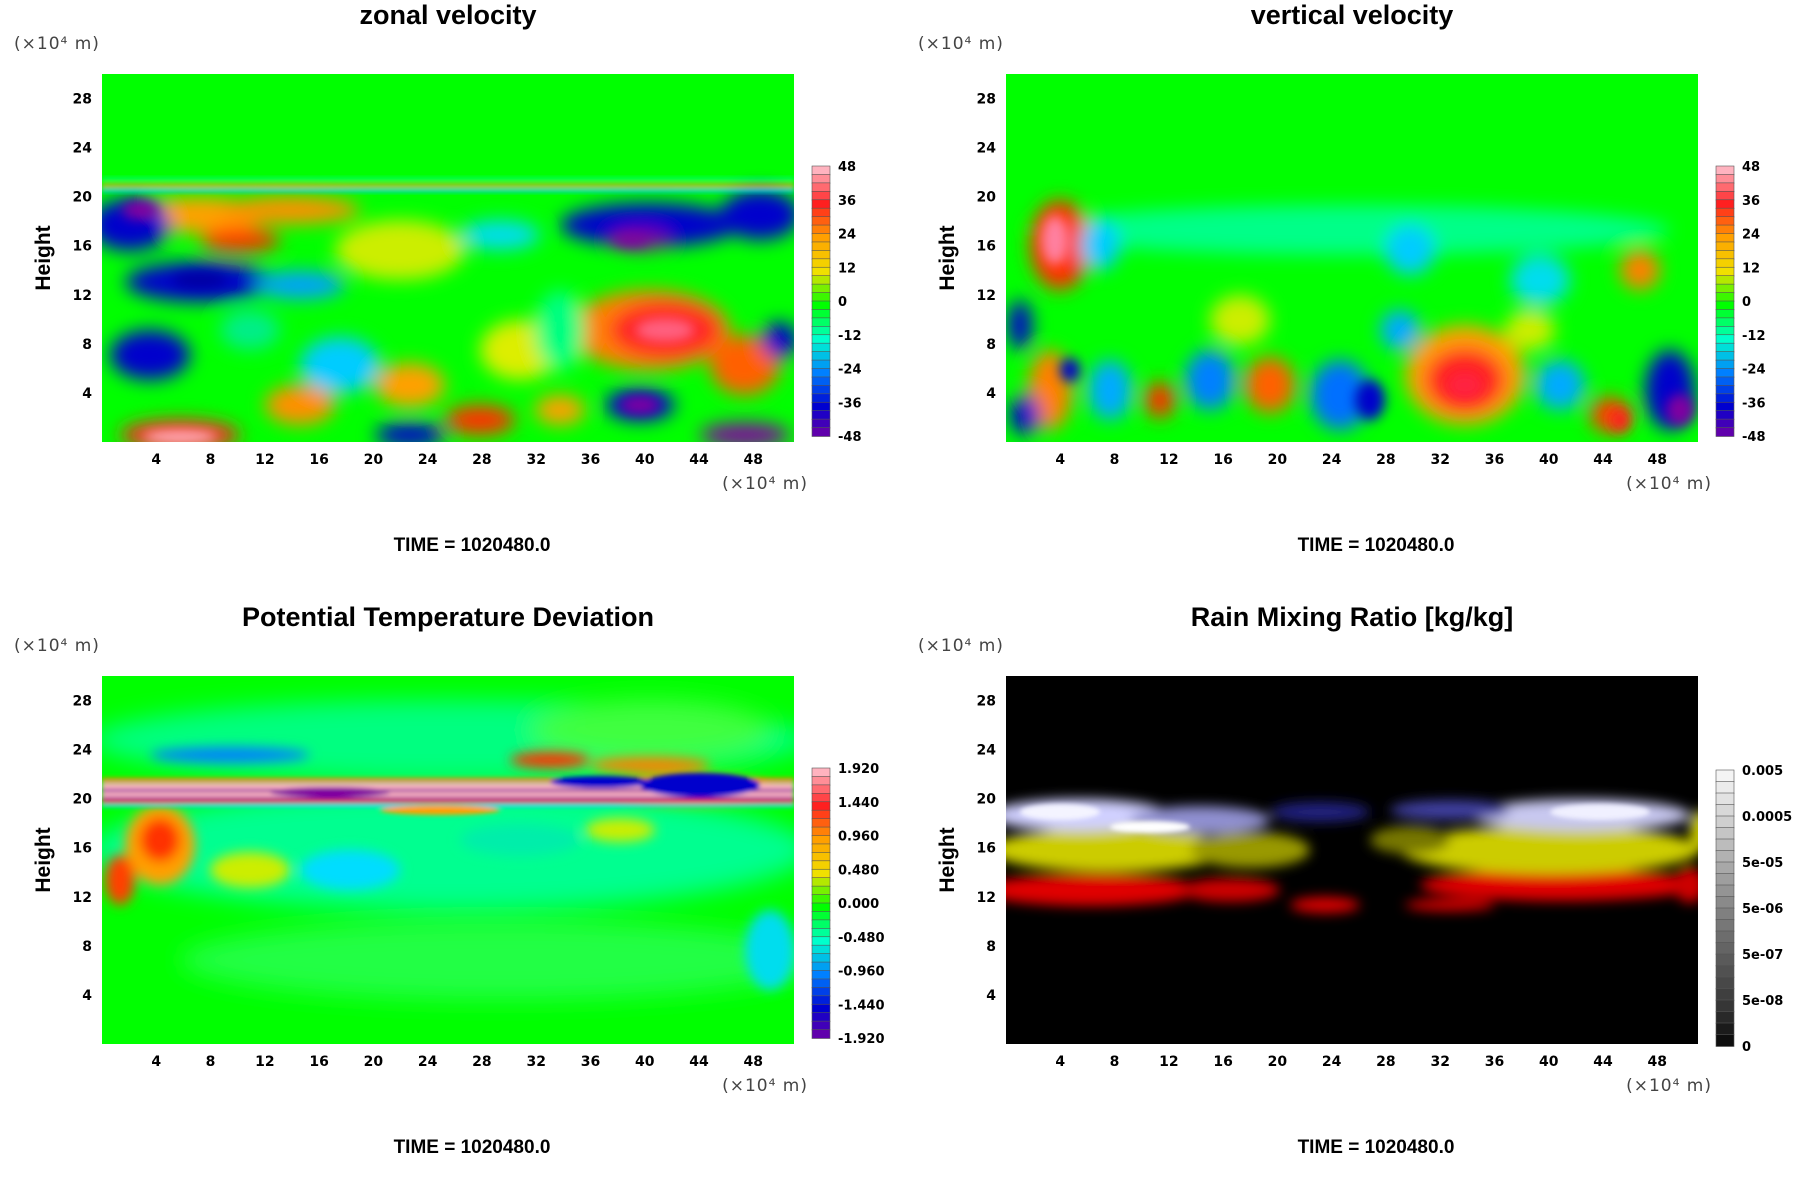 The height and width of the screenshot is (1200, 1800). What do you see at coordinates (83, 800) in the screenshot?
I see `y-tick-label: 20` at bounding box center [83, 800].